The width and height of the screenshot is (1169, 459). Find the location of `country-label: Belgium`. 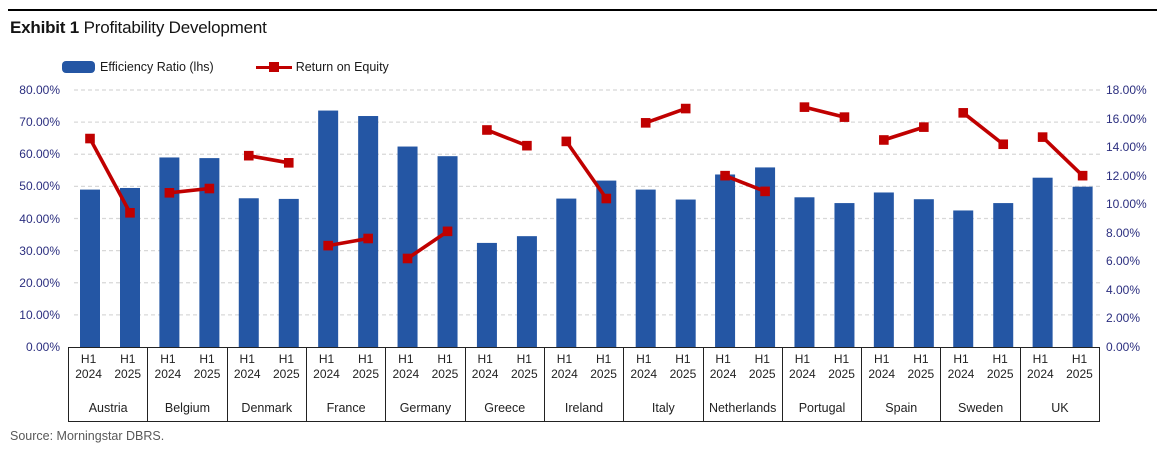

country-label: Belgium is located at coordinates (187, 408).